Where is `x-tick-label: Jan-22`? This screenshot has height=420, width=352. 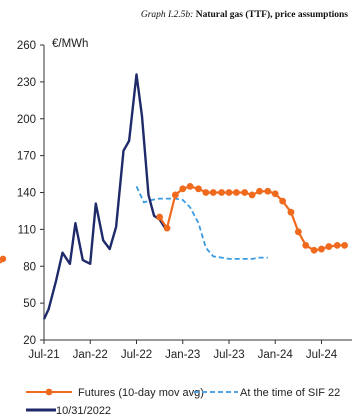 x-tick-label: Jan-22 is located at coordinates (90, 355).